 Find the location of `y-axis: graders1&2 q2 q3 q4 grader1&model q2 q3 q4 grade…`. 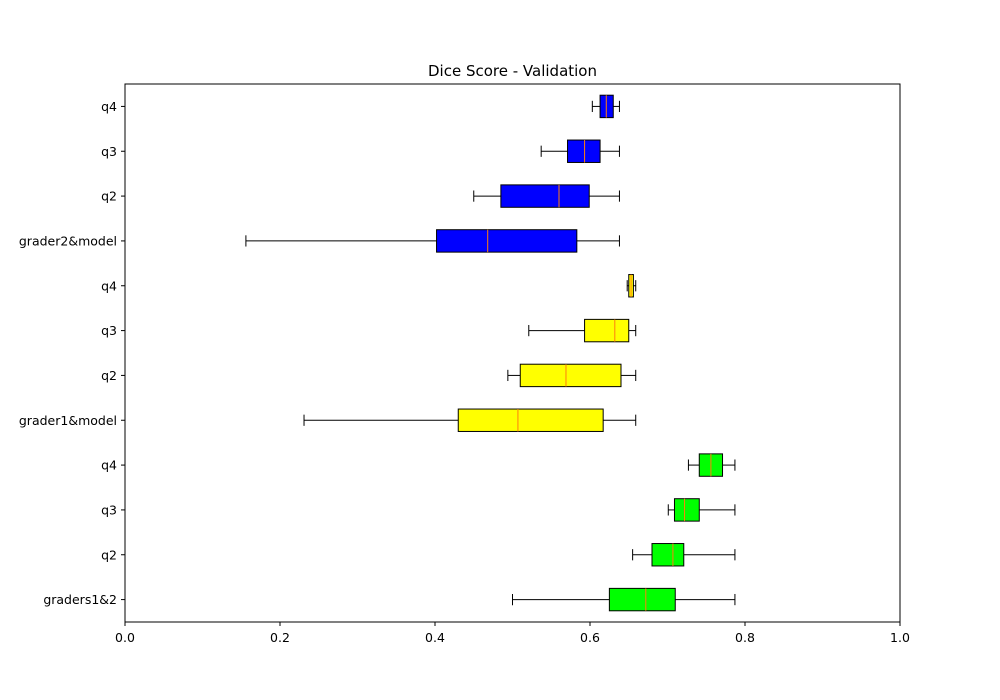

y-axis: graders1&2 q2 q3 q4 grader1&model q2 q3 q4 grade… is located at coordinates (72, 353).